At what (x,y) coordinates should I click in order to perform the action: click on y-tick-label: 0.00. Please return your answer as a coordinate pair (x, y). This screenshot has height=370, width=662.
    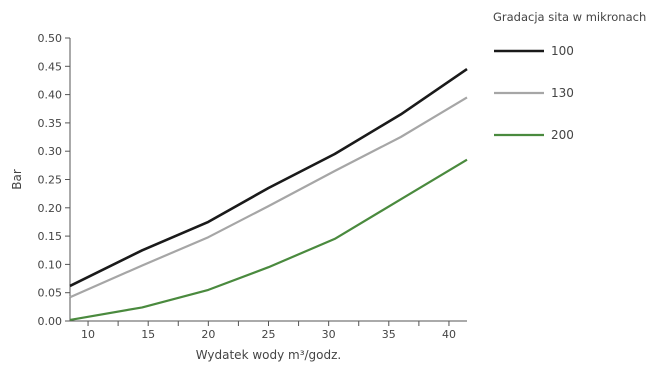
    Looking at the image, I should click on (50, 321).